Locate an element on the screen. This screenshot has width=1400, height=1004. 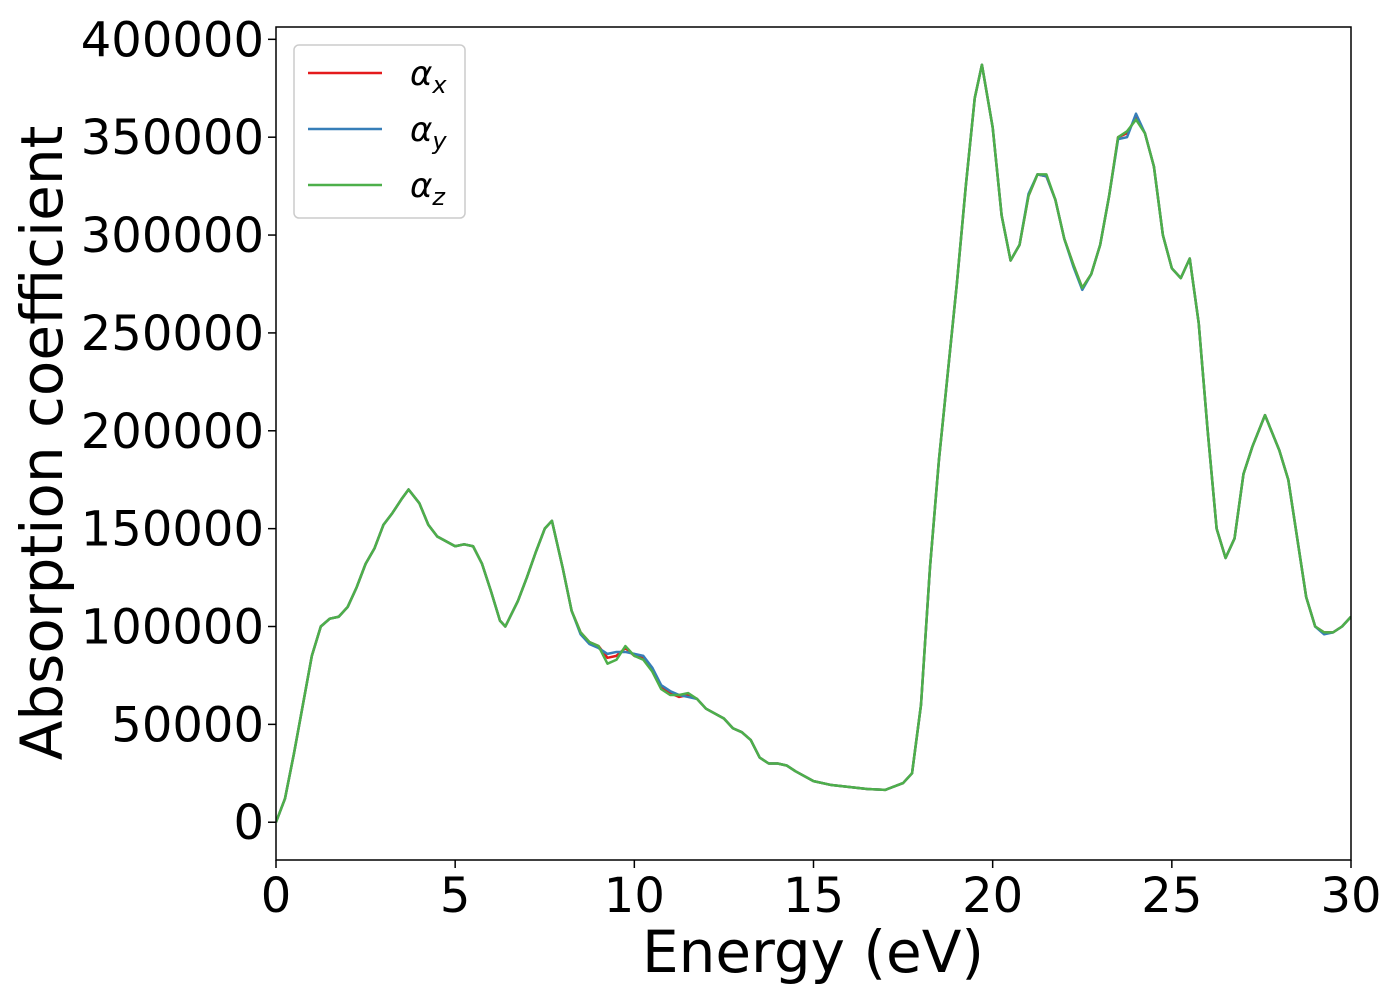
x-axis-label: Energy (eV) is located at coordinates (813, 952).